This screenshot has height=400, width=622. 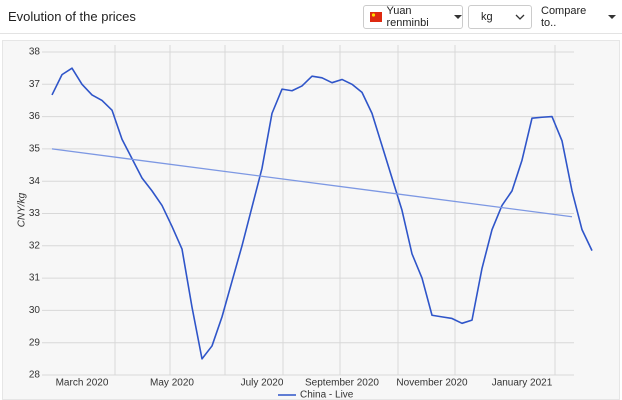 What do you see at coordinates (35, 84) in the screenshot?
I see `y-tick-label: 37` at bounding box center [35, 84].